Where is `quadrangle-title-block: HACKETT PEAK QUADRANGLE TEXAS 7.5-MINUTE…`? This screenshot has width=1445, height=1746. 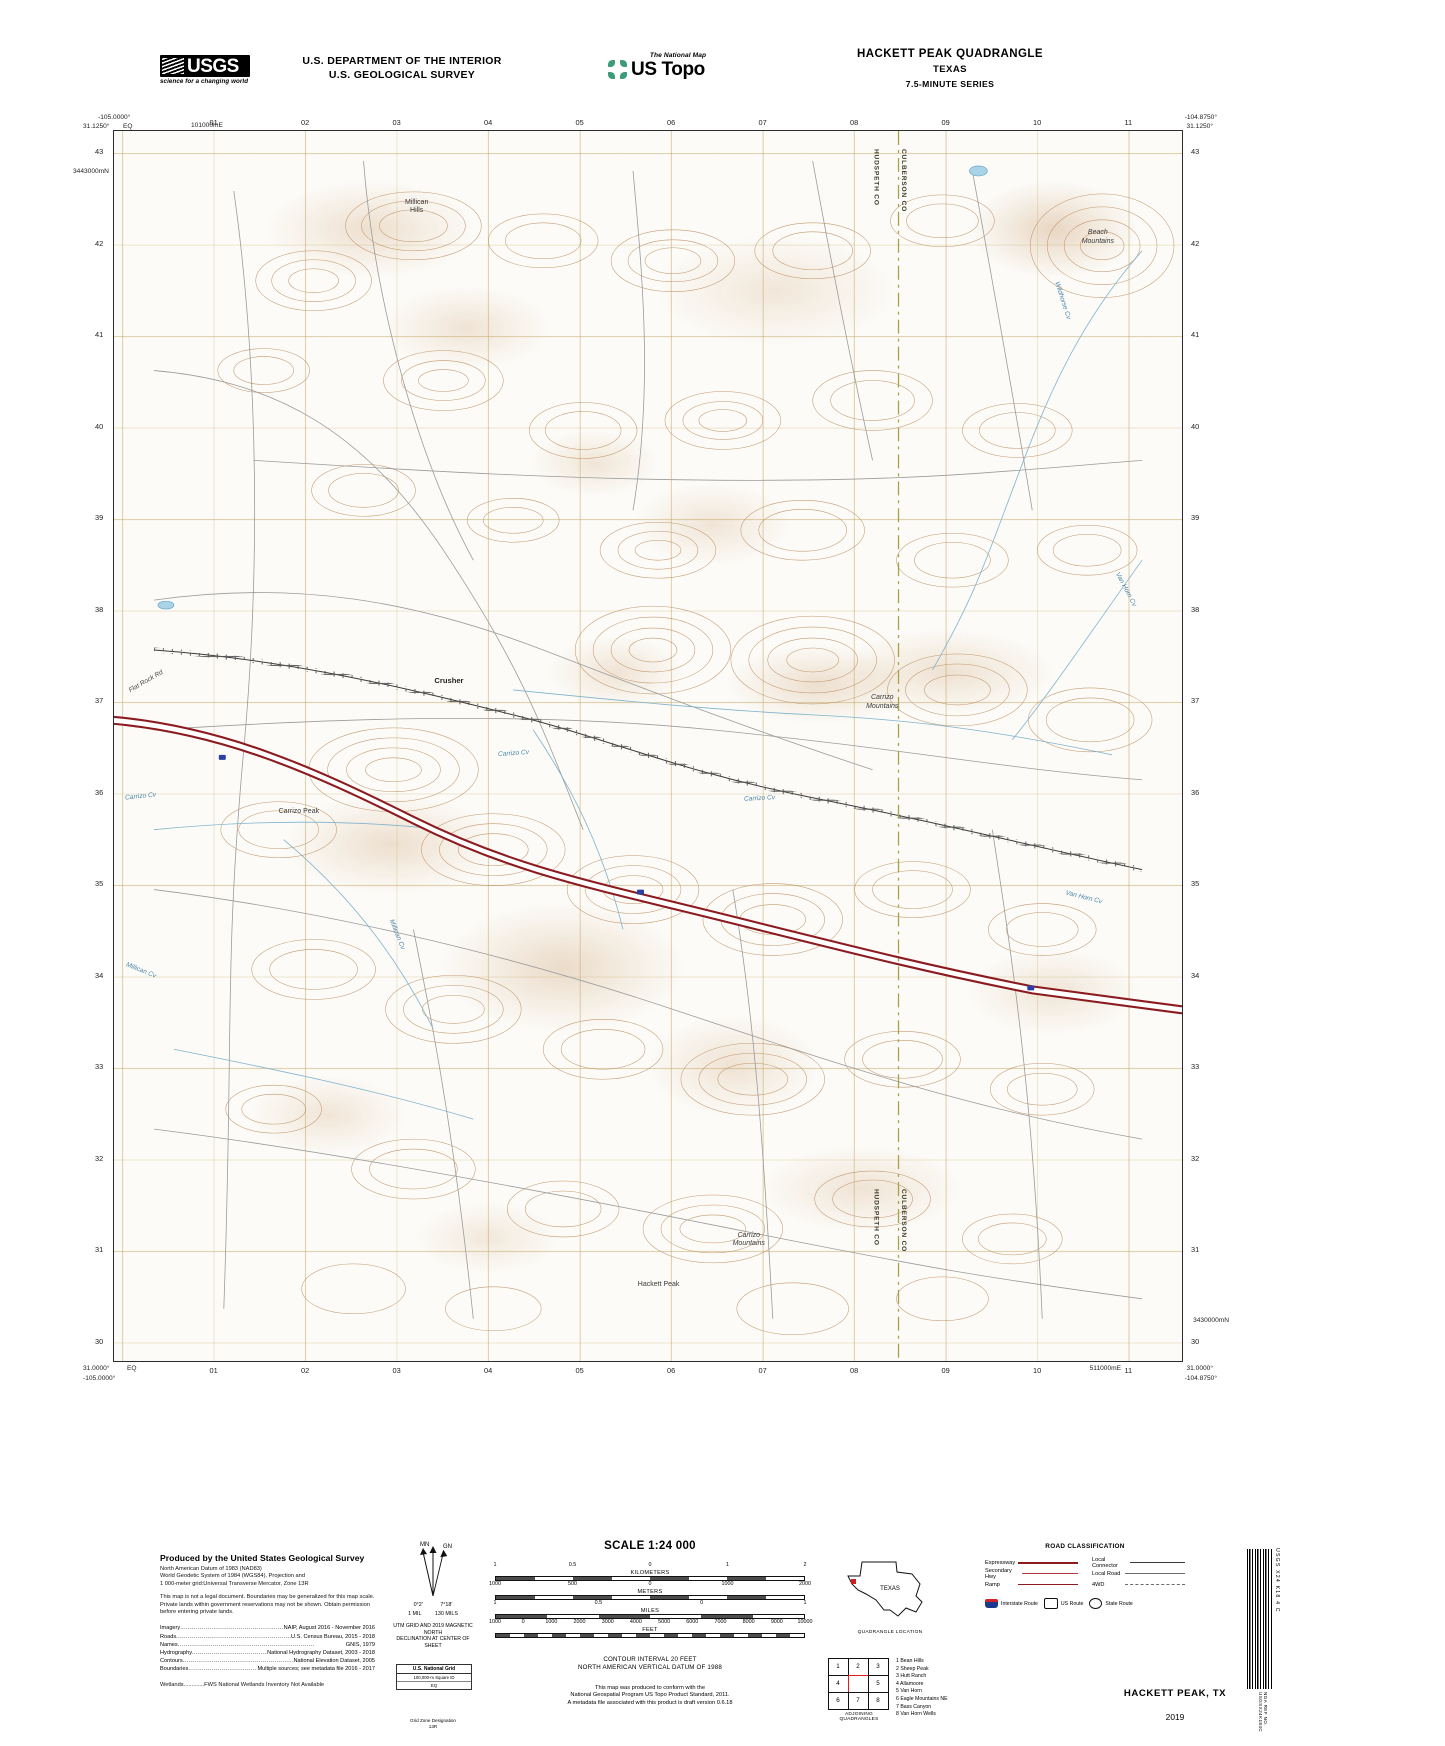 quadrangle-title-block: HACKETT PEAK QUADRANGLE TEXAS 7.5-MINUTE… is located at coordinates (950, 68).